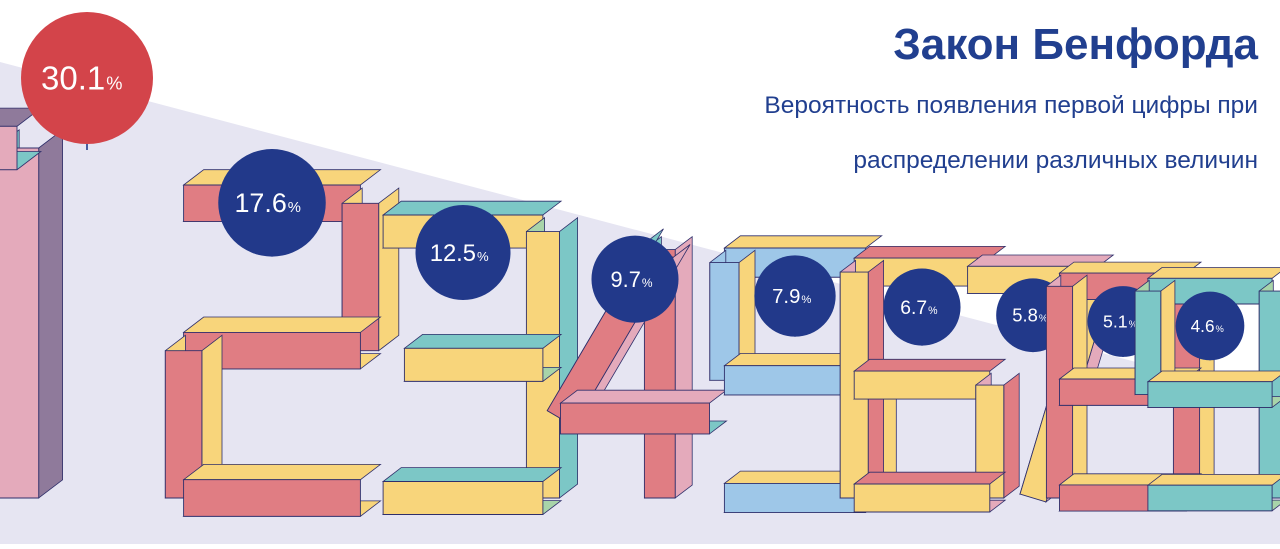 The height and width of the screenshot is (549, 1280). What do you see at coordinates (626, 279) in the screenshot?
I see `value-number: 9.7` at bounding box center [626, 279].